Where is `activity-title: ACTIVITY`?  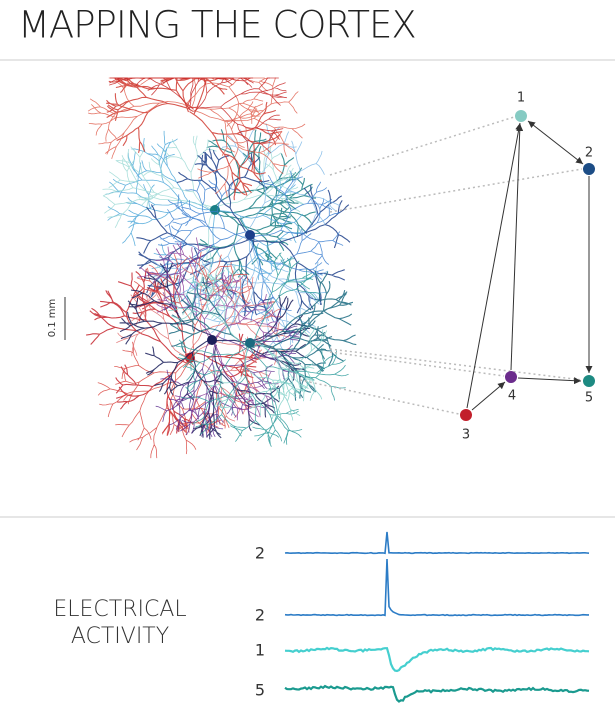
activity-title: ACTIVITY is located at coordinates (120, 636).